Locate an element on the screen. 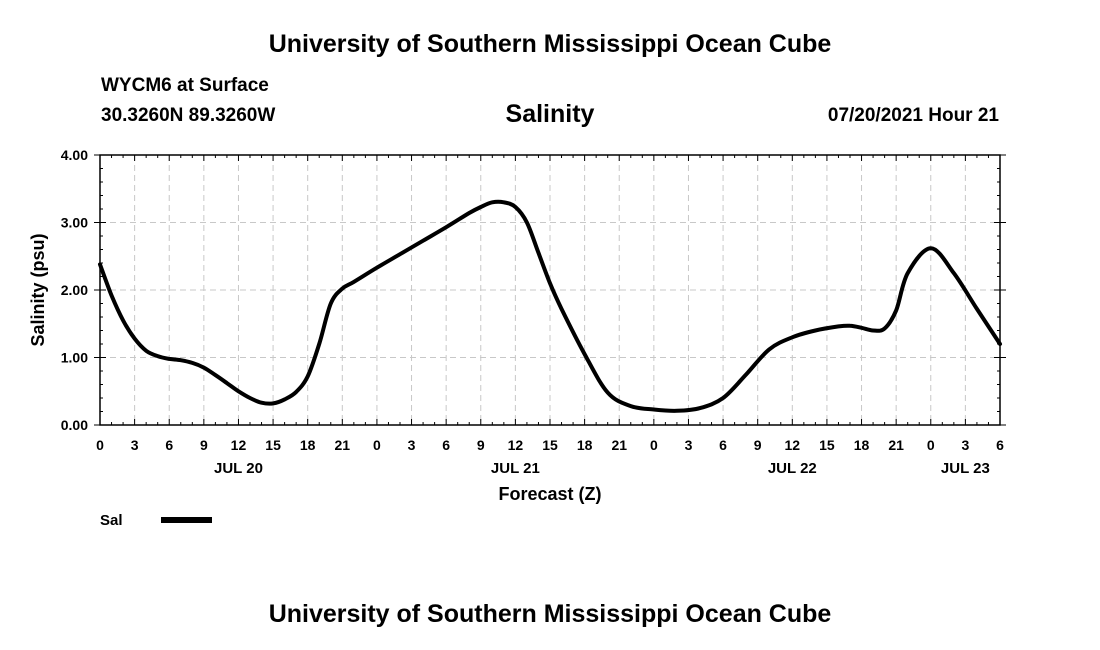  y-axis-title: Salinity (psu) is located at coordinates (38, 289).